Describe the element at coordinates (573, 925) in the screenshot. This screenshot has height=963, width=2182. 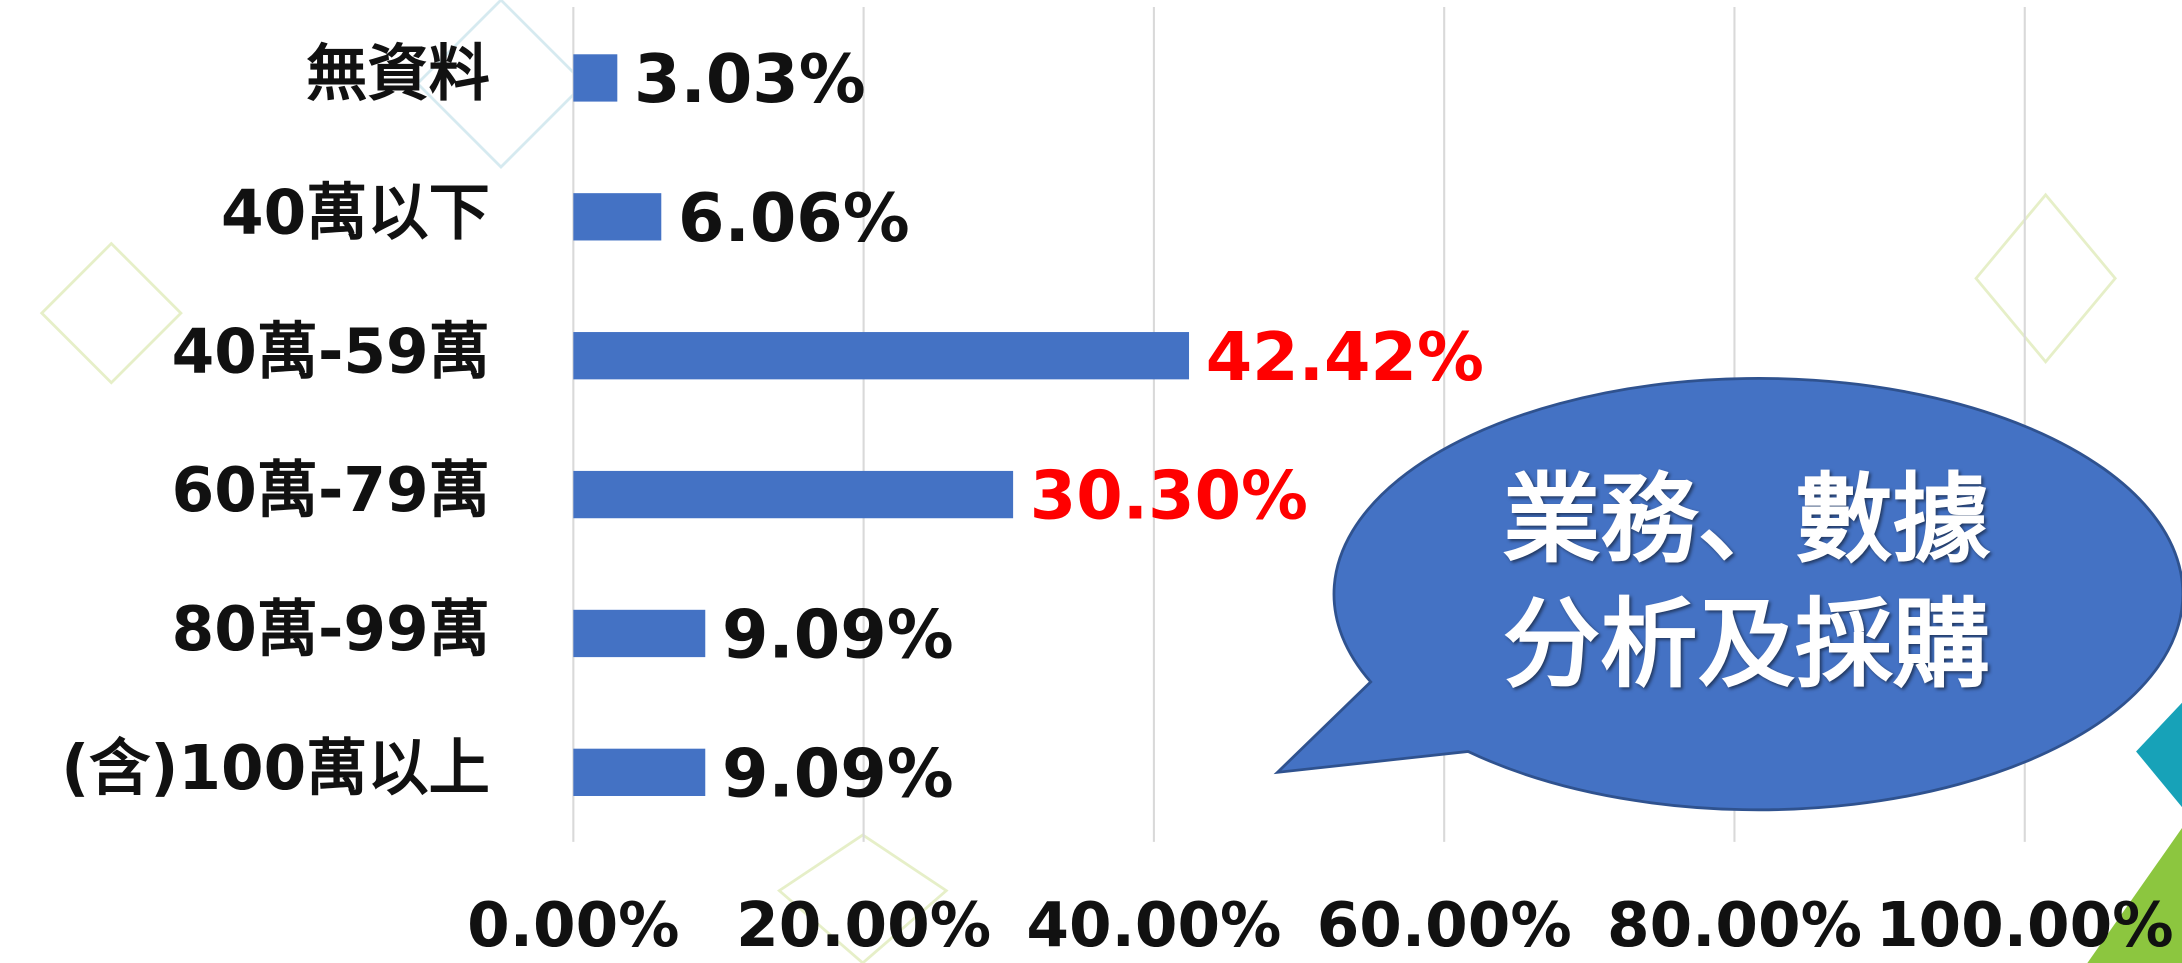
I see `x-tick-label: 0.00%` at that location.